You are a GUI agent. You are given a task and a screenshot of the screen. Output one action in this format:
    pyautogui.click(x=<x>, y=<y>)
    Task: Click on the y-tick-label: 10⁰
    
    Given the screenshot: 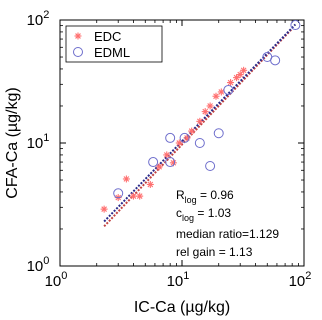 What is the action you would take?
    pyautogui.click(x=38, y=265)
    